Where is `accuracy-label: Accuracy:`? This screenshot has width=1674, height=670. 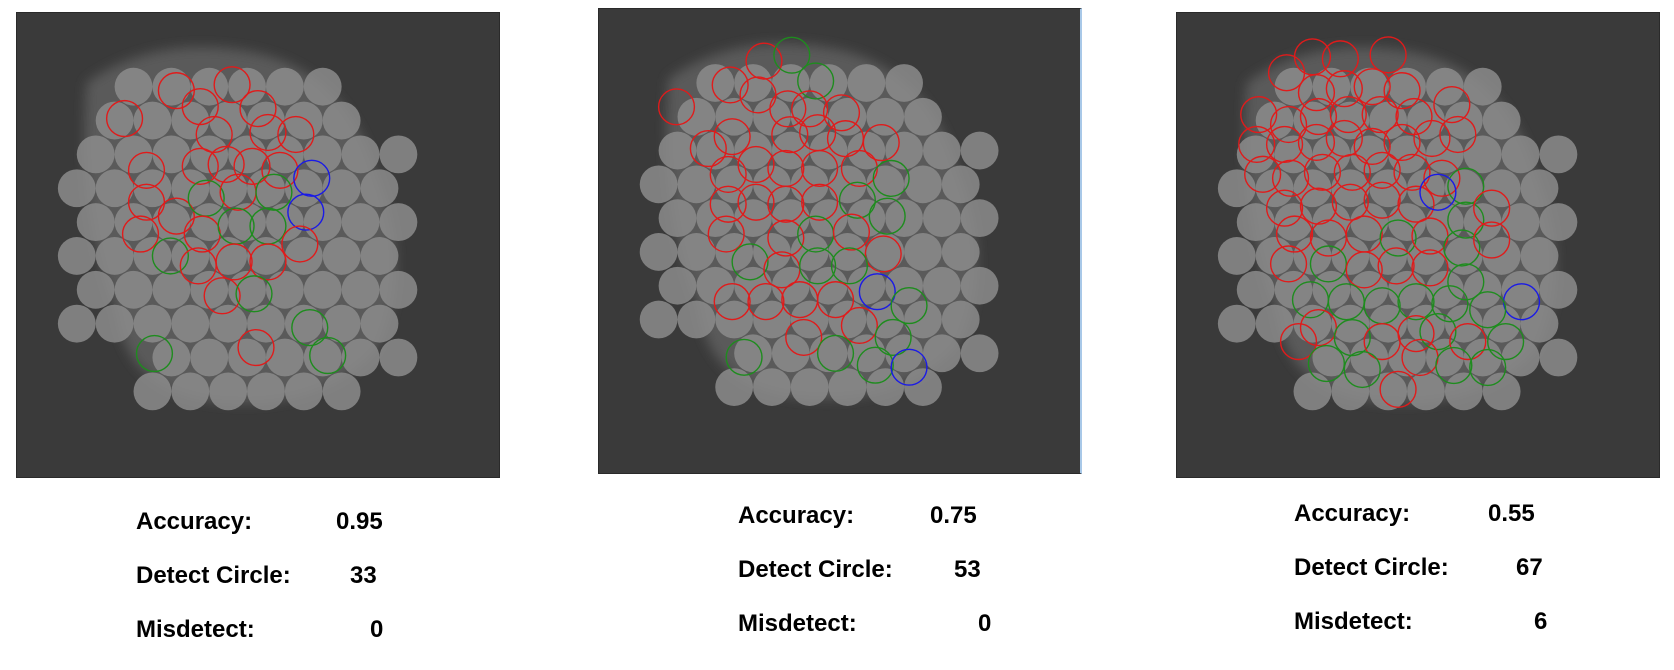 accuracy-label: Accuracy: is located at coordinates (1352, 513).